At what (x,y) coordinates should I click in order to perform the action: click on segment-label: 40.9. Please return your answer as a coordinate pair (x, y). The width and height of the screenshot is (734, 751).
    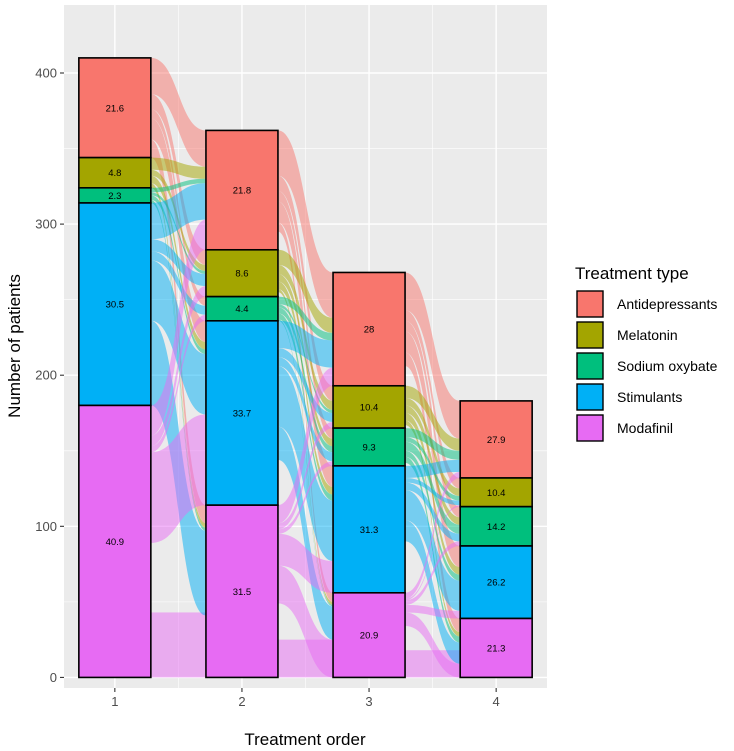
    Looking at the image, I should click on (115, 542).